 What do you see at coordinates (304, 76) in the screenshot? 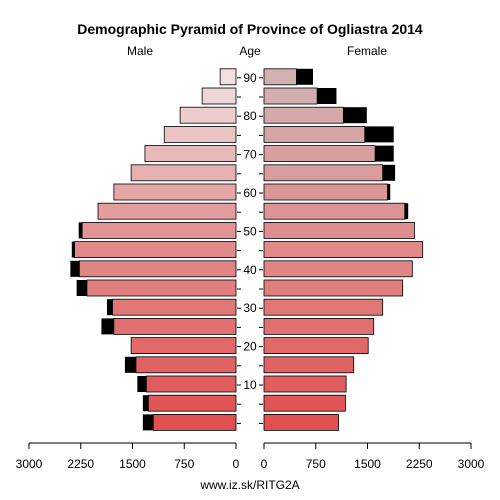
I see `female-excess-bar-90+` at bounding box center [304, 76].